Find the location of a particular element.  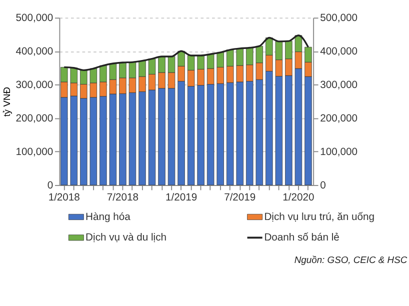

y-tick-label: 400,000 is located at coordinates (35, 52).